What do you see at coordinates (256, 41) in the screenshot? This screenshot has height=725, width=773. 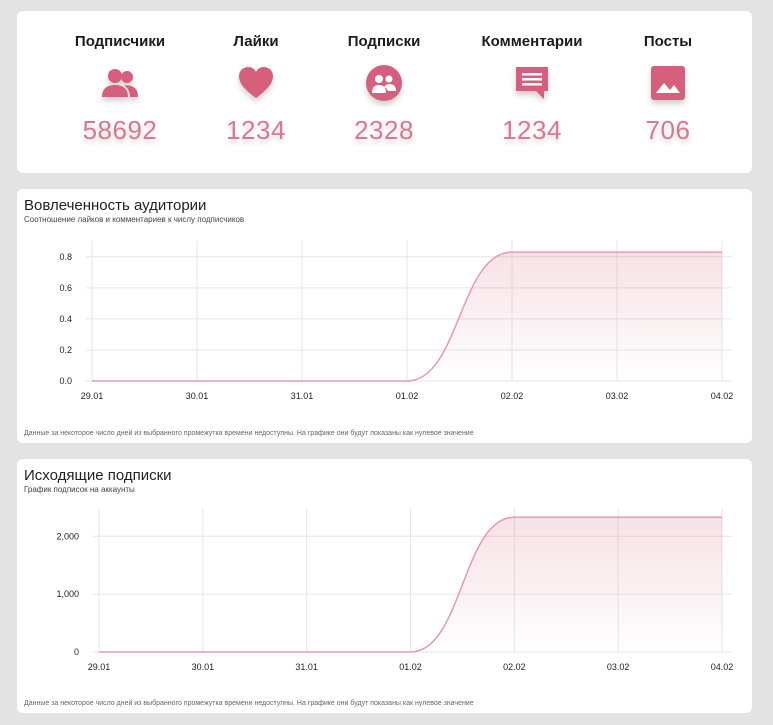 I see `stat-label: Лайки` at bounding box center [256, 41].